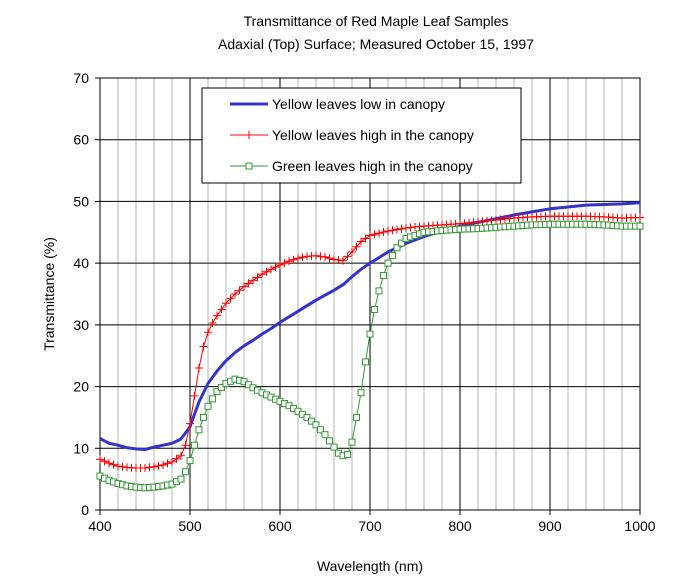  Describe the element at coordinates (81, 201) in the screenshot. I see `y-tick-label: 50` at that location.